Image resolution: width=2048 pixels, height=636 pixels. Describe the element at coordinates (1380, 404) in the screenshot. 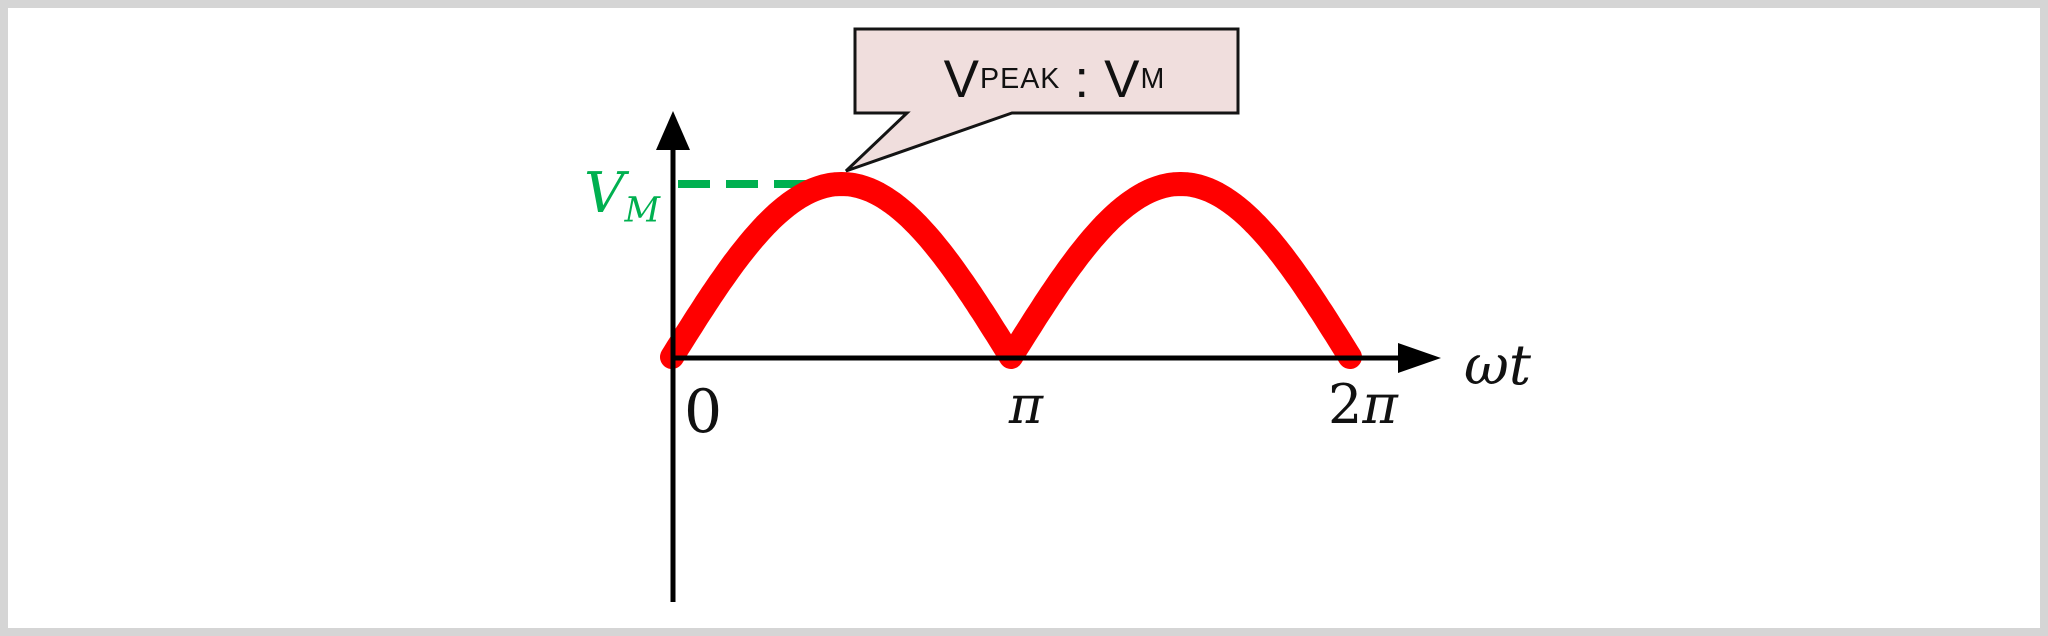

I see `tick-two-pi-symbol: π` at that location.